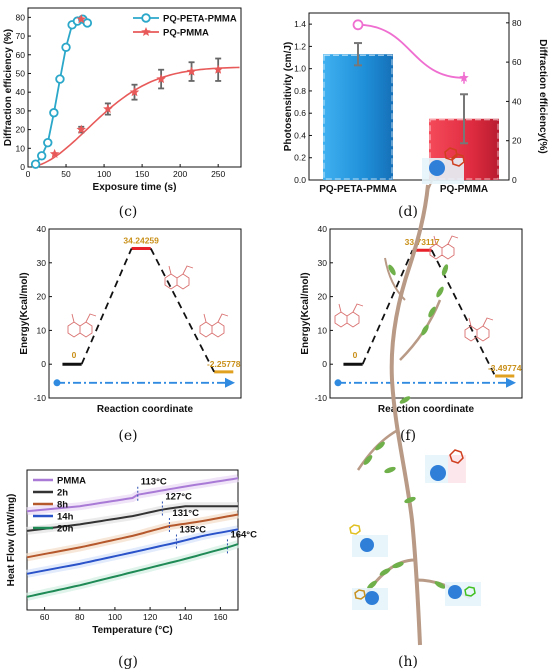  What do you see at coordinates (408, 662) in the screenshot?
I see `caption-h: (h)` at bounding box center [408, 662].